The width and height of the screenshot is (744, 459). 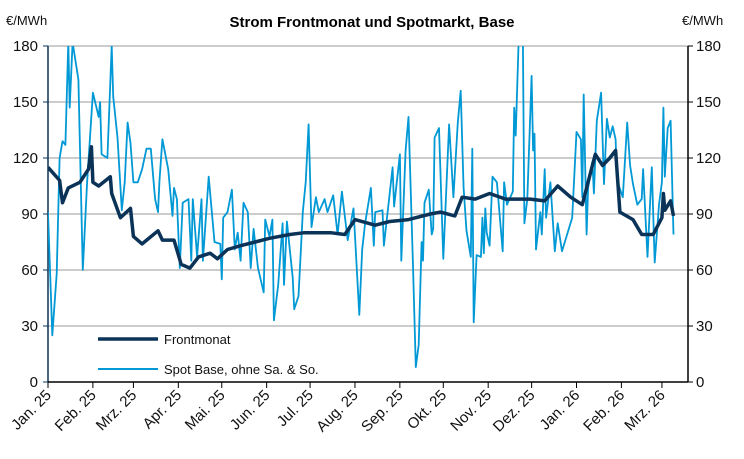 What do you see at coordinates (295, 408) in the screenshot?
I see `x-tick-label: Jul. 25` at bounding box center [295, 408].